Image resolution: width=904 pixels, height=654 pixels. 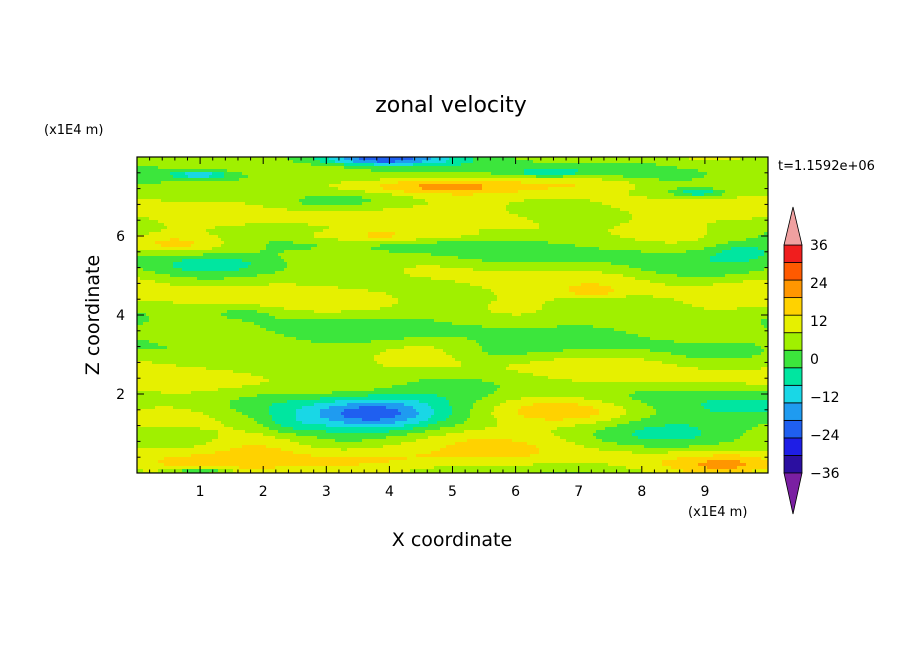 I want to click on chart-title: zonal velocity, so click(x=451, y=105).